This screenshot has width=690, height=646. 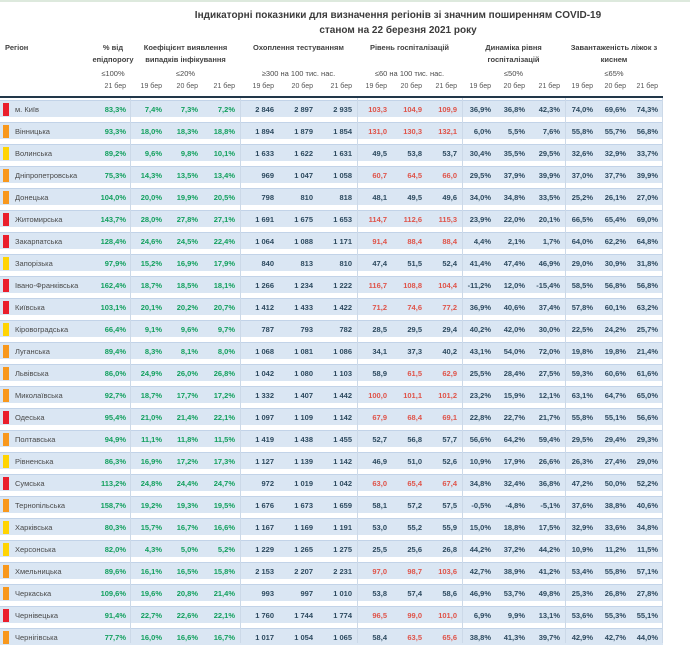 I want to click on value-cell: 65,4%, so click(x=615, y=219).